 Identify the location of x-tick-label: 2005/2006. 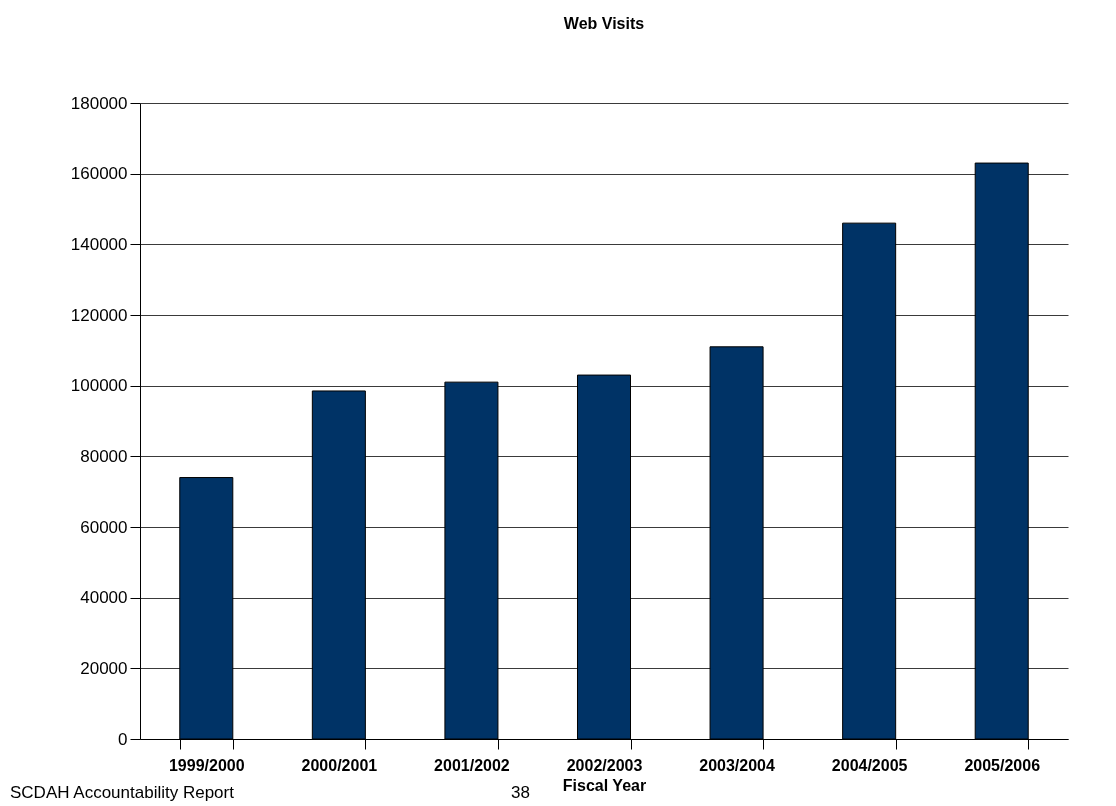
(1002, 765).